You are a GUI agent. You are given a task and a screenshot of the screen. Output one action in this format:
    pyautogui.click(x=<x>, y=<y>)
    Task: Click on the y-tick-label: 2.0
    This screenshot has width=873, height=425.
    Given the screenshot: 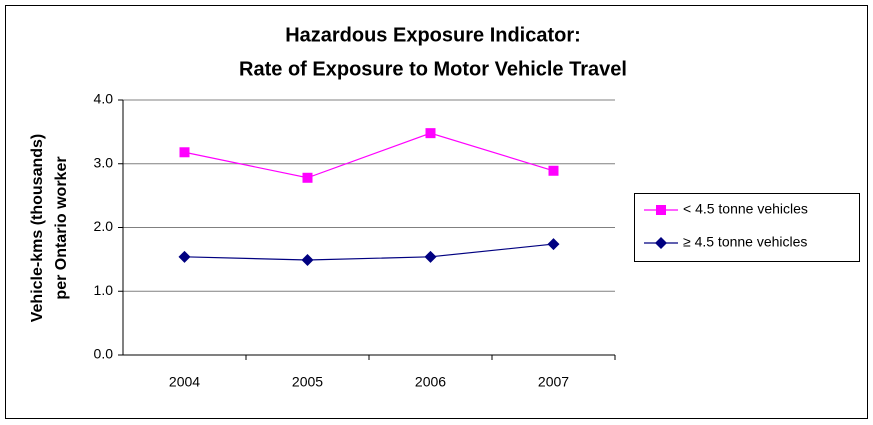 What is the action you would take?
    pyautogui.click(x=104, y=226)
    